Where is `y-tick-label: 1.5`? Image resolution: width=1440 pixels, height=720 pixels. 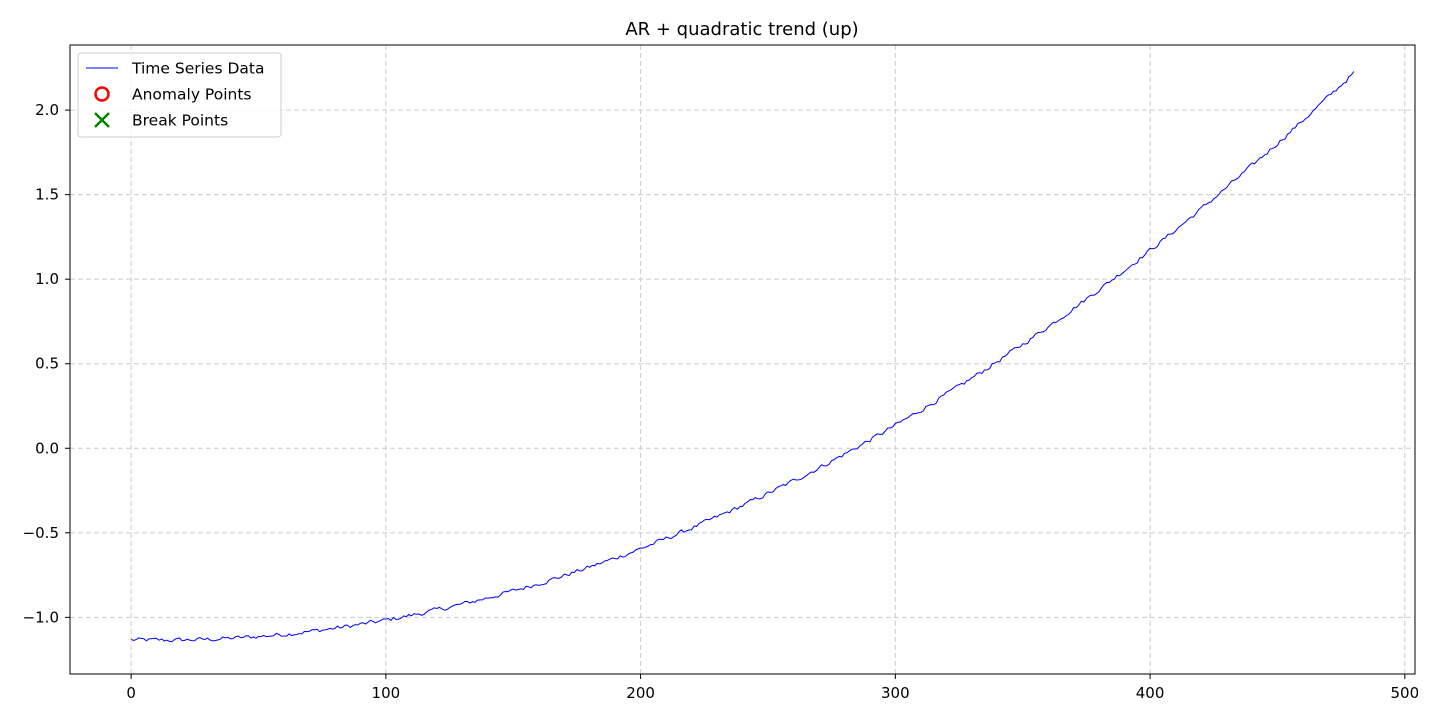 y-tick-label: 1.5 is located at coordinates (47, 195).